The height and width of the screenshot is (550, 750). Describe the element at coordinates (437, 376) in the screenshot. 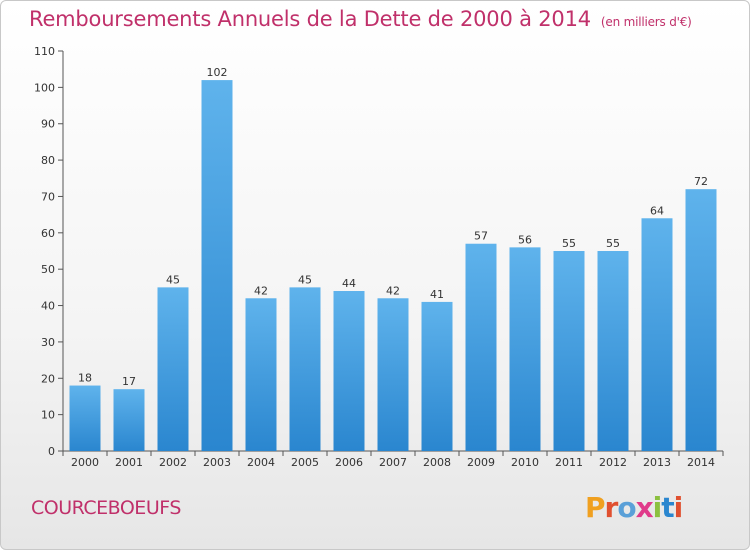

I see `bar-2008` at that location.